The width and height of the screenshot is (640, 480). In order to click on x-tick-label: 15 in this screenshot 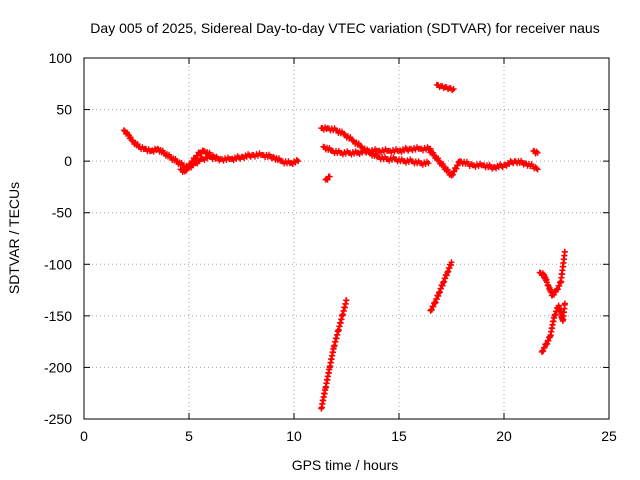, I will do `click(399, 436)`.